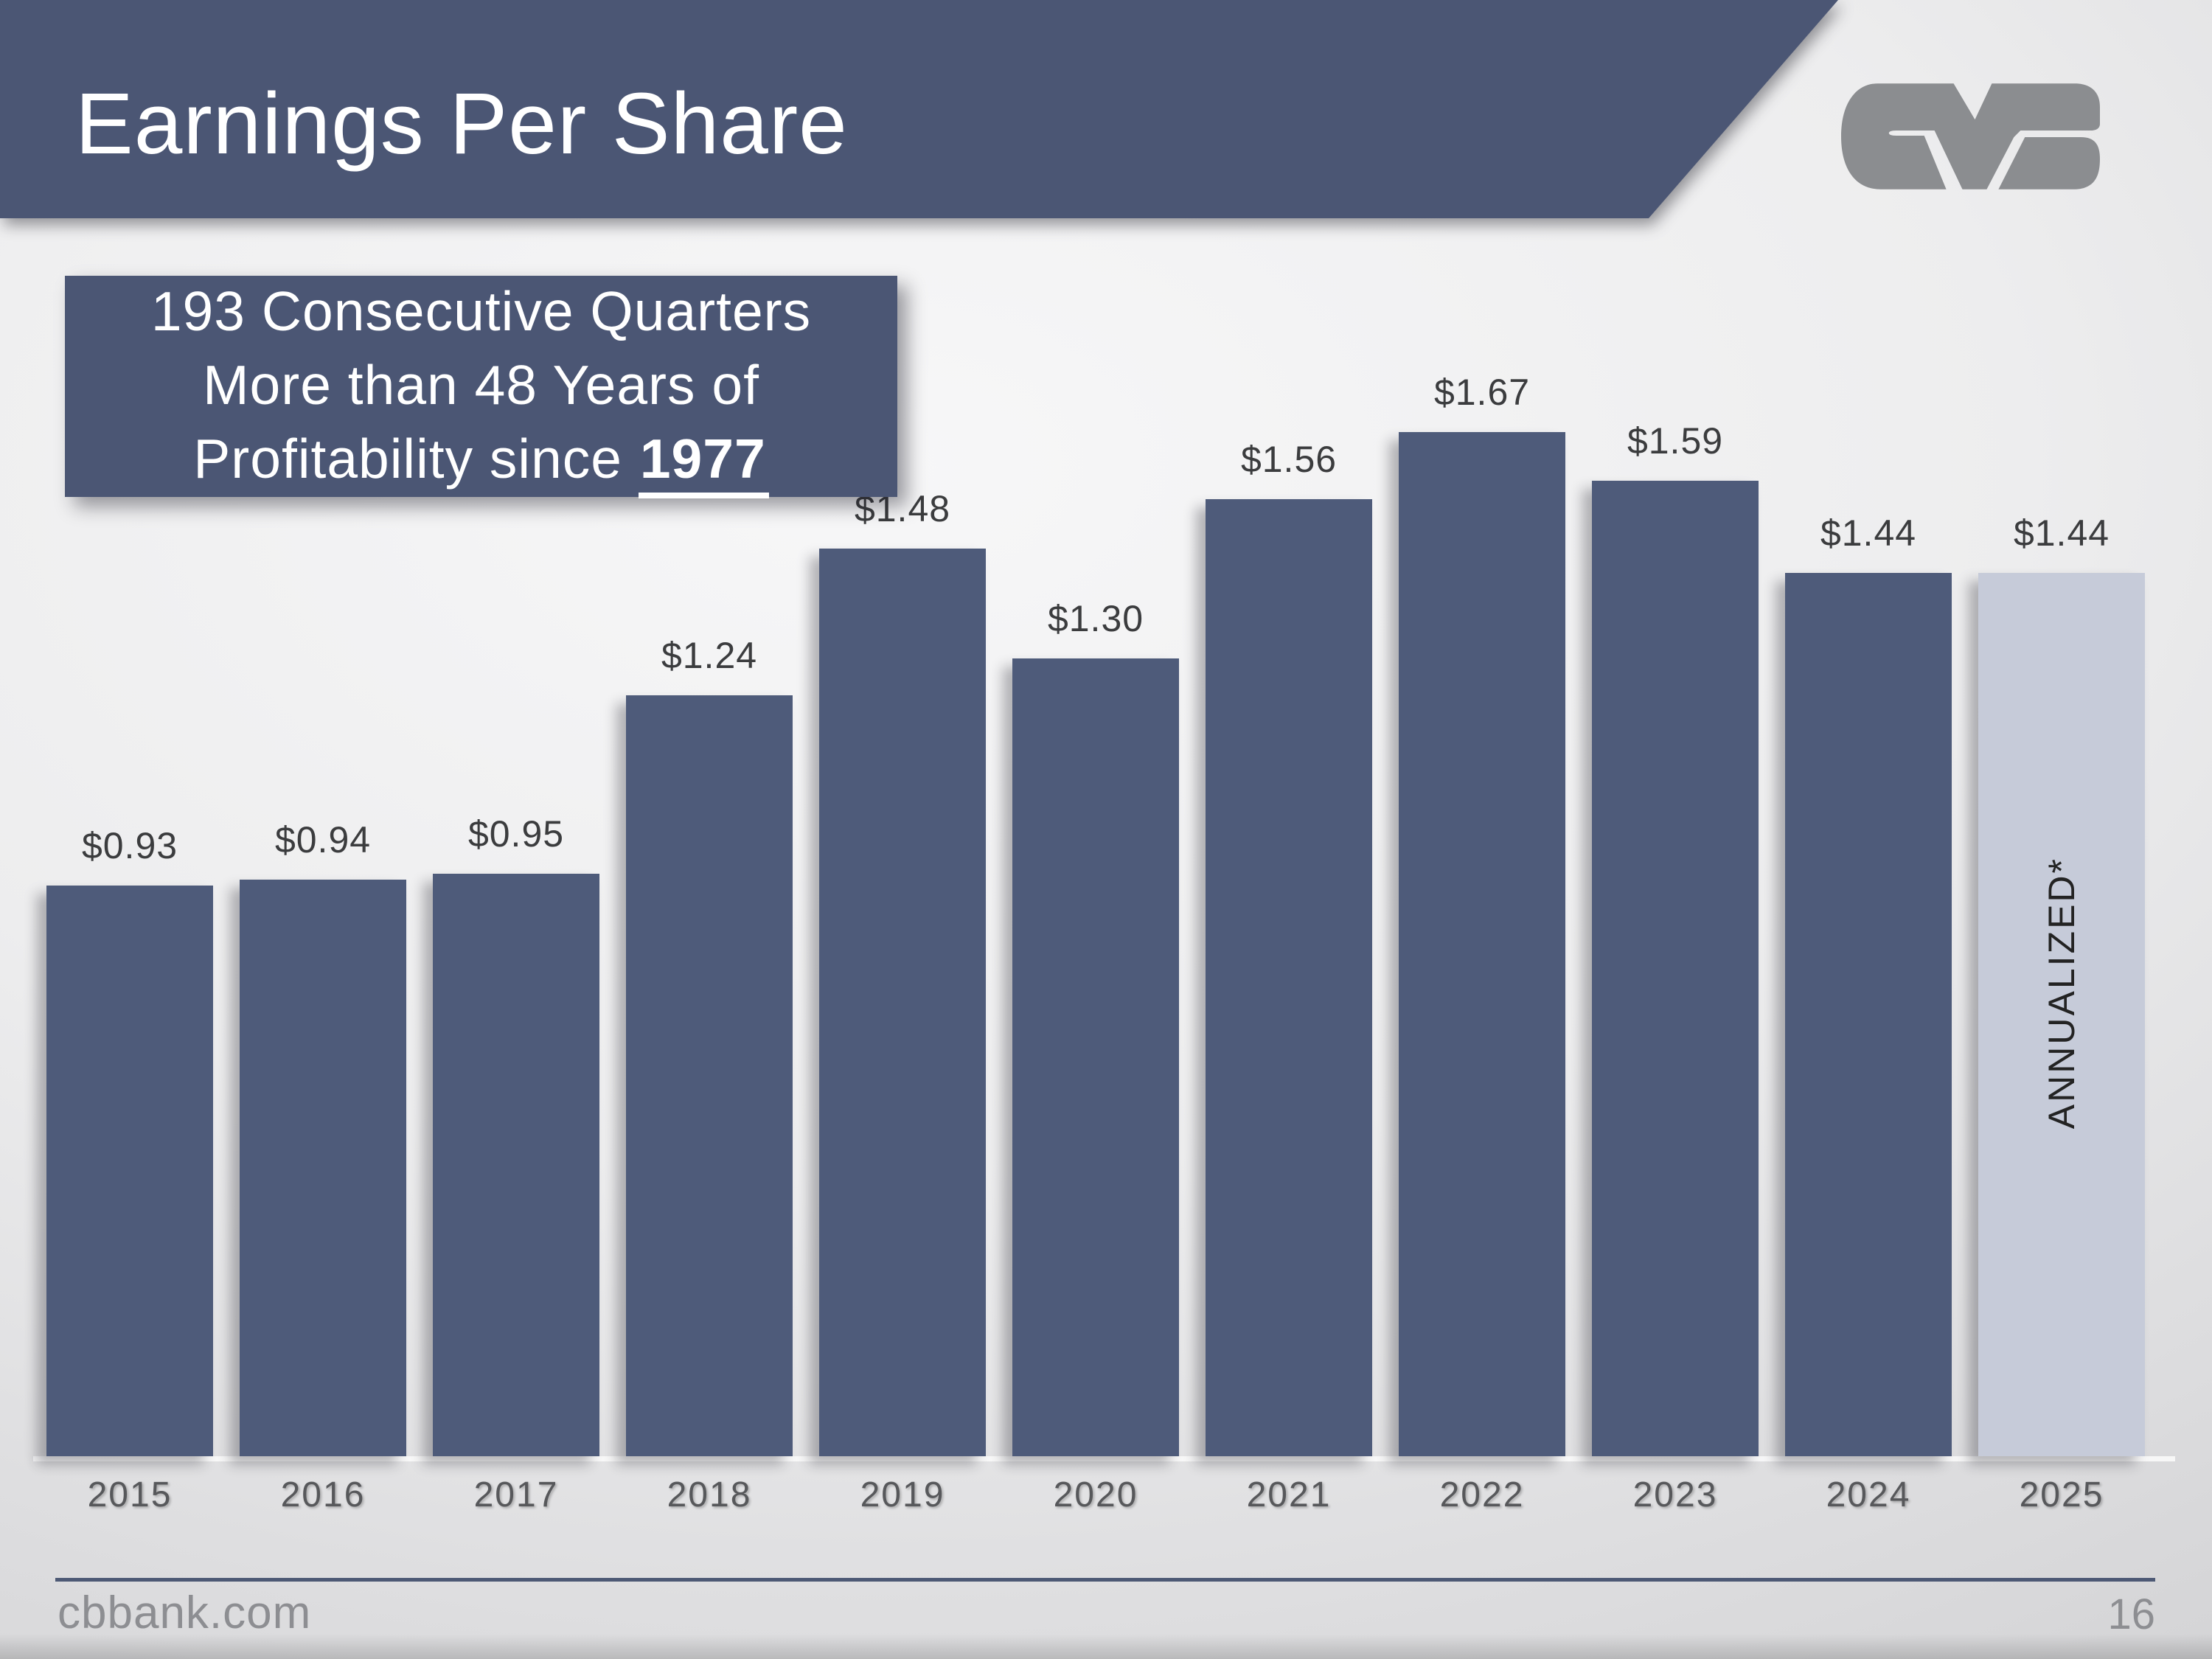 The image size is (2212, 1659). I want to click on callout-line-2: More than 48 Years of, so click(481, 385).